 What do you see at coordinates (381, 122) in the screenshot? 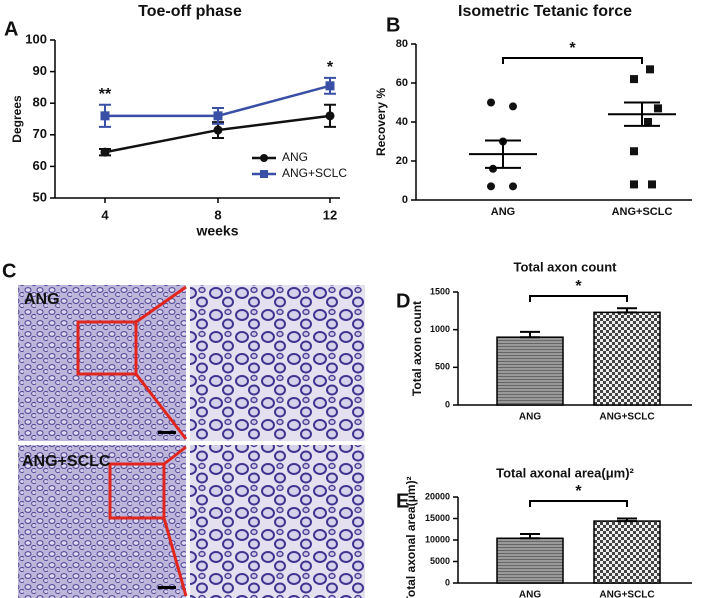
I see `y-axis-label: Recovery %` at bounding box center [381, 122].